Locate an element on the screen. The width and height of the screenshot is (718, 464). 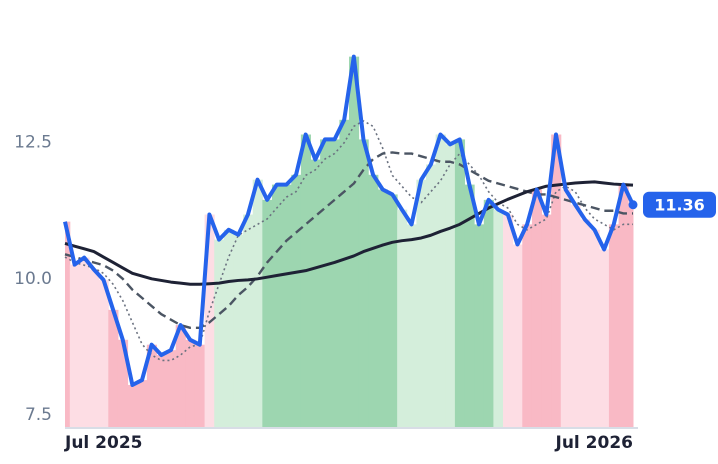
x-tick-label: Jul 2025 is located at coordinates (103, 443).